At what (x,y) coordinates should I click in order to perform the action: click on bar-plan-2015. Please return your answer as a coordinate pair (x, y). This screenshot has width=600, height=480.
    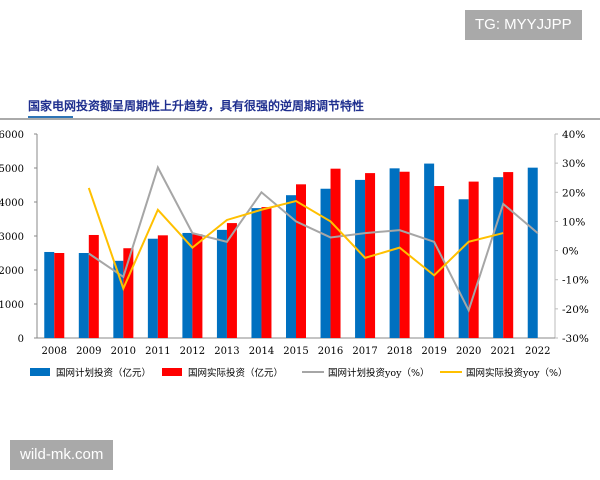
    Looking at the image, I should click on (291, 266).